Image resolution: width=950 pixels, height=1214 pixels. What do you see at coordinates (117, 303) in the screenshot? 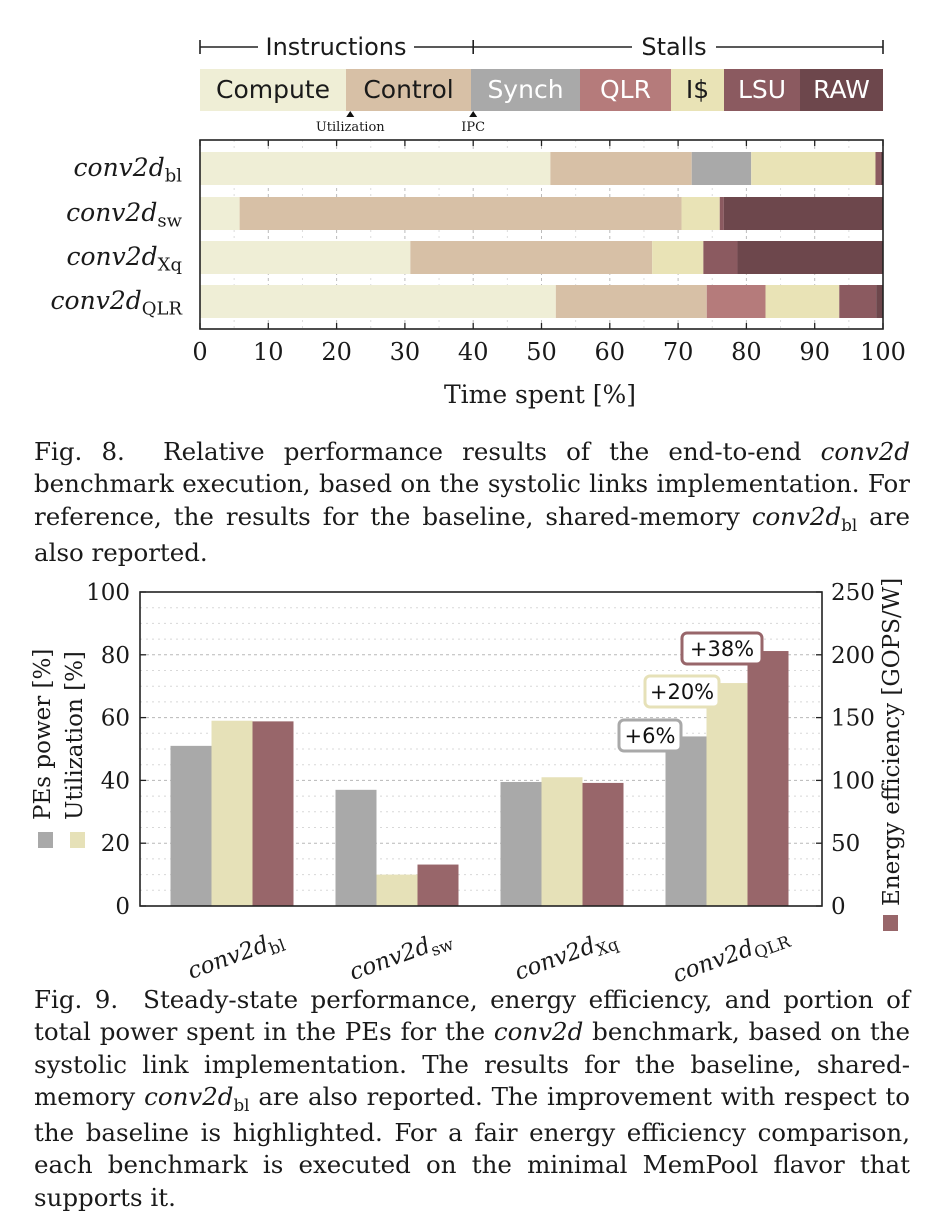
I see `row-label: conv2dQLR` at bounding box center [117, 303].